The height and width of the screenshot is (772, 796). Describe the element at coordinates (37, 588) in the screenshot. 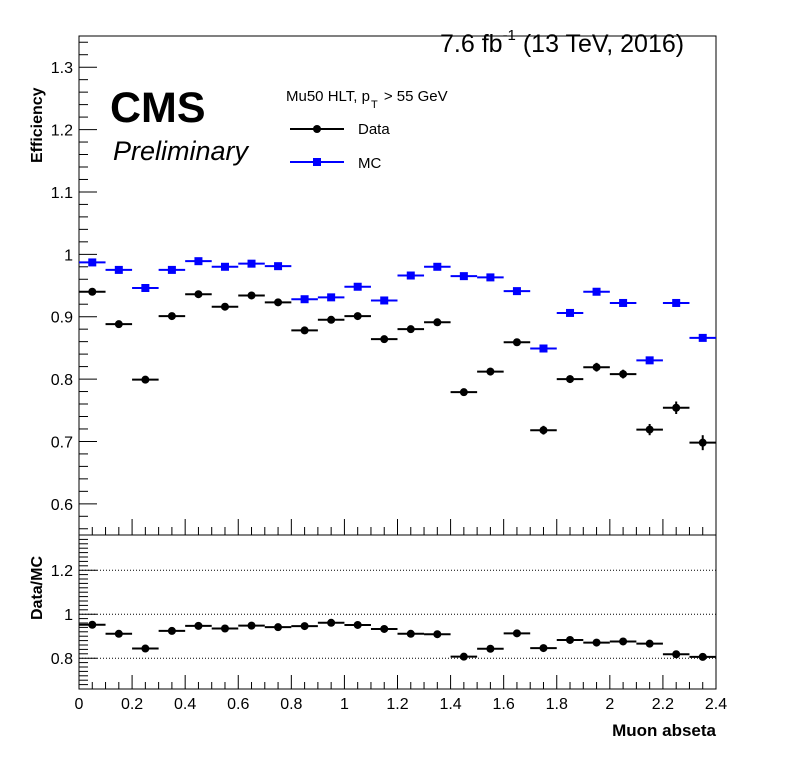

I see `ratio-axis-title: Data/MC` at that location.